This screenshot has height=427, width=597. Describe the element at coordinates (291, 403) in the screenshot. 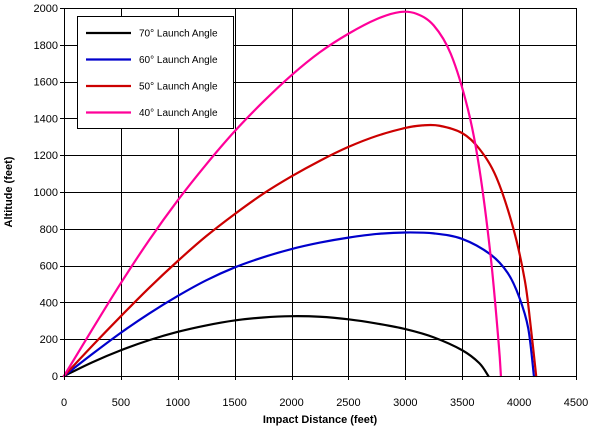

I see `x-tick-label: 2000` at that location.